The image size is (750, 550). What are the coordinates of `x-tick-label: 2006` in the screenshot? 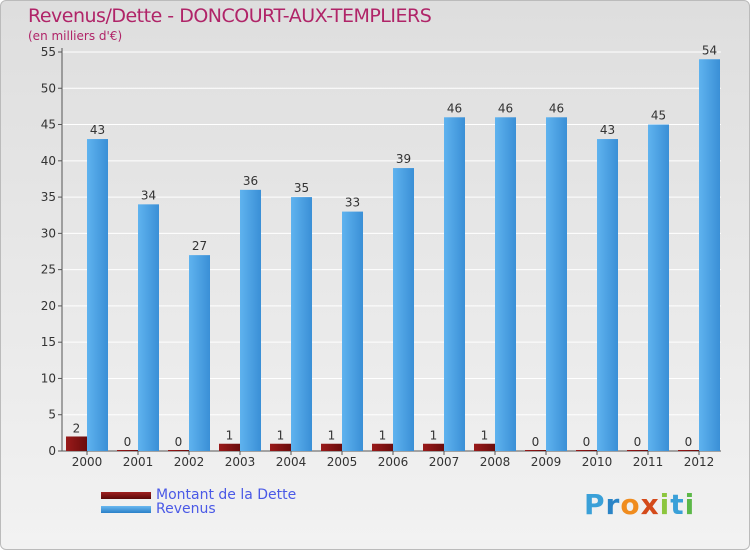 It's located at (393, 462).